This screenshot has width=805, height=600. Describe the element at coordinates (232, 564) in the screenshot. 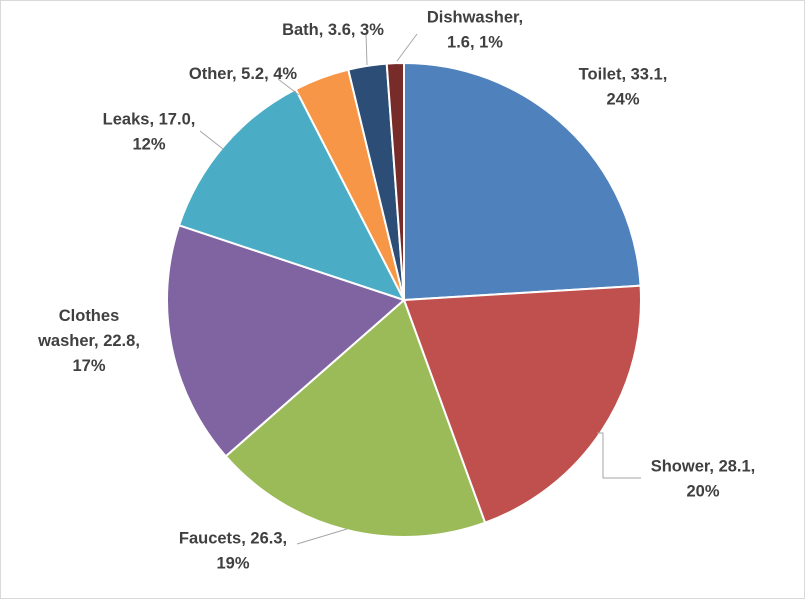

I see `data-label-line: 19%` at that location.